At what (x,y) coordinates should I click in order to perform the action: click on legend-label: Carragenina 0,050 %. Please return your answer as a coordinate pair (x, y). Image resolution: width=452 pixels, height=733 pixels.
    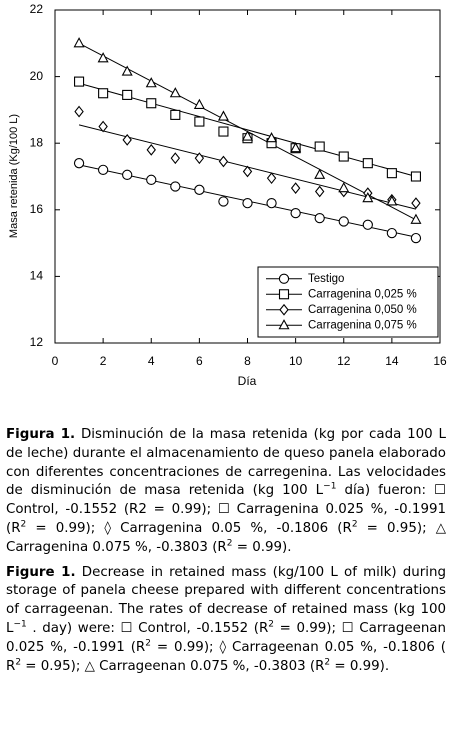
    Looking at the image, I should click on (362, 310).